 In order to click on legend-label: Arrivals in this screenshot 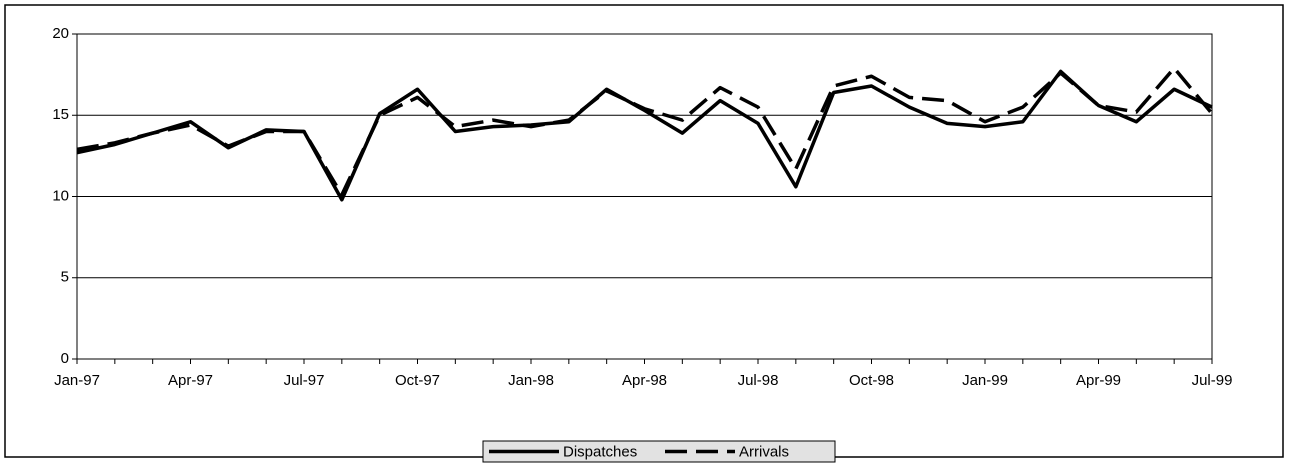, I will do `click(764, 451)`.